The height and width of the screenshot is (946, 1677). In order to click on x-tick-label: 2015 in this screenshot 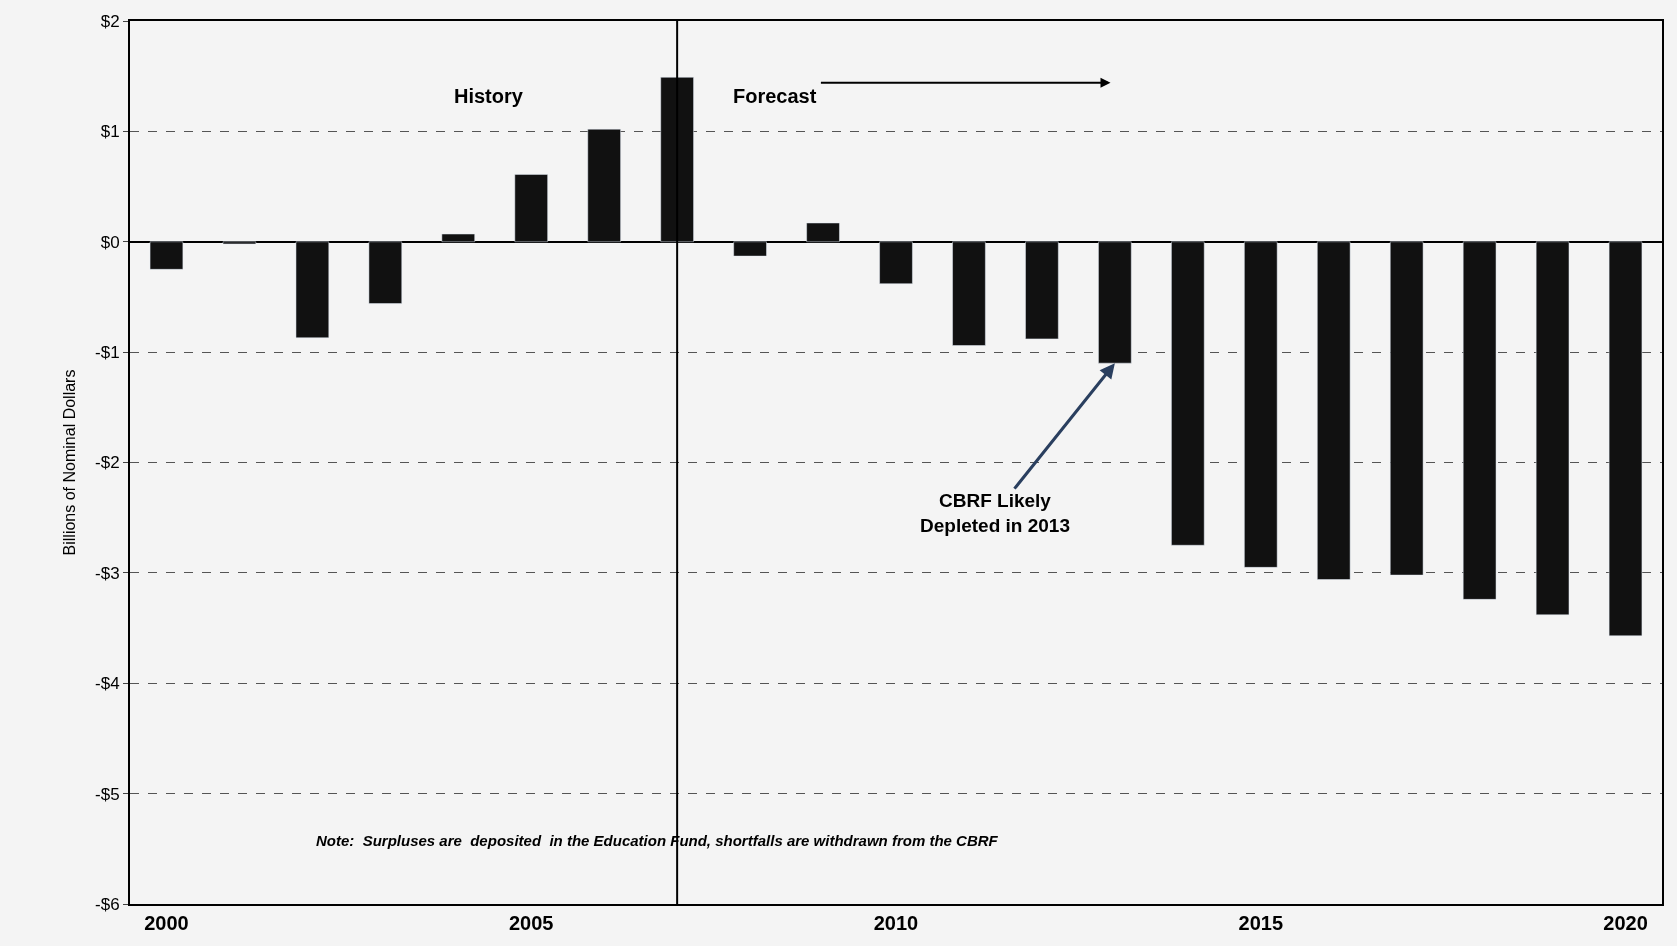, I will do `click(1261, 923)`.